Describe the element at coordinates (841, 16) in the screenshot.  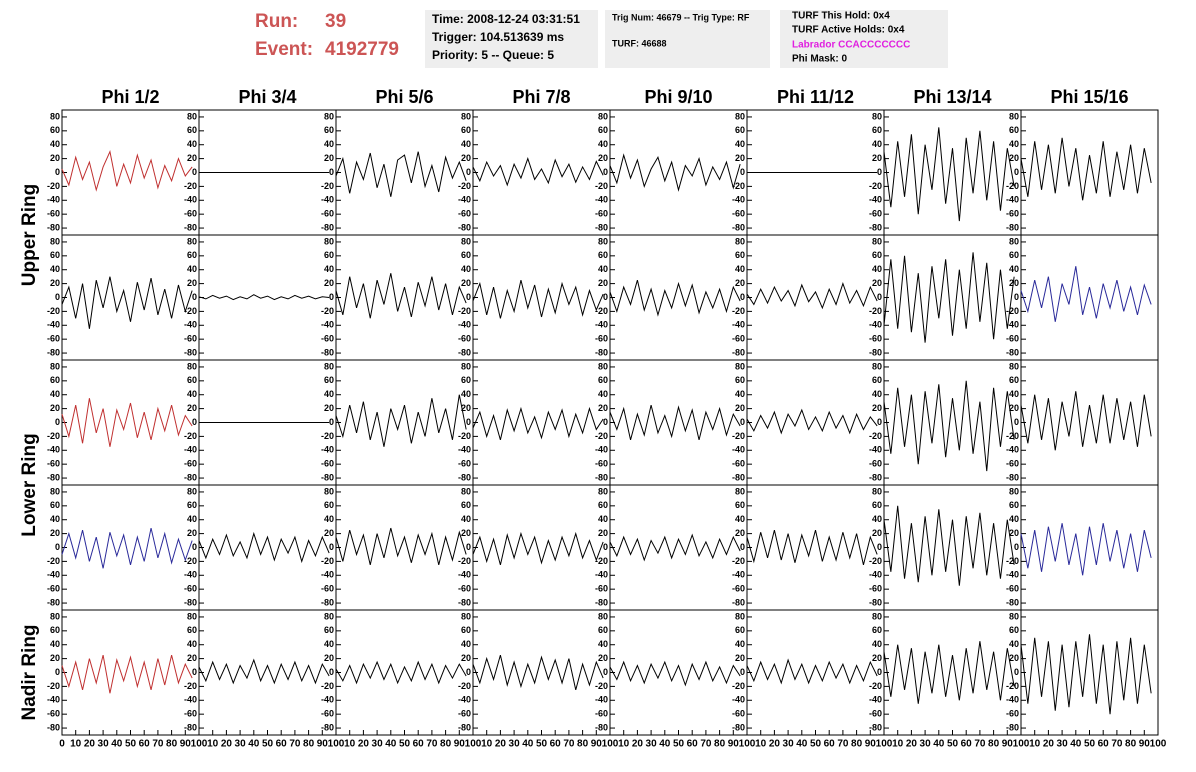
I see `turf-hold: TURF This Hold: 0x4` at that location.